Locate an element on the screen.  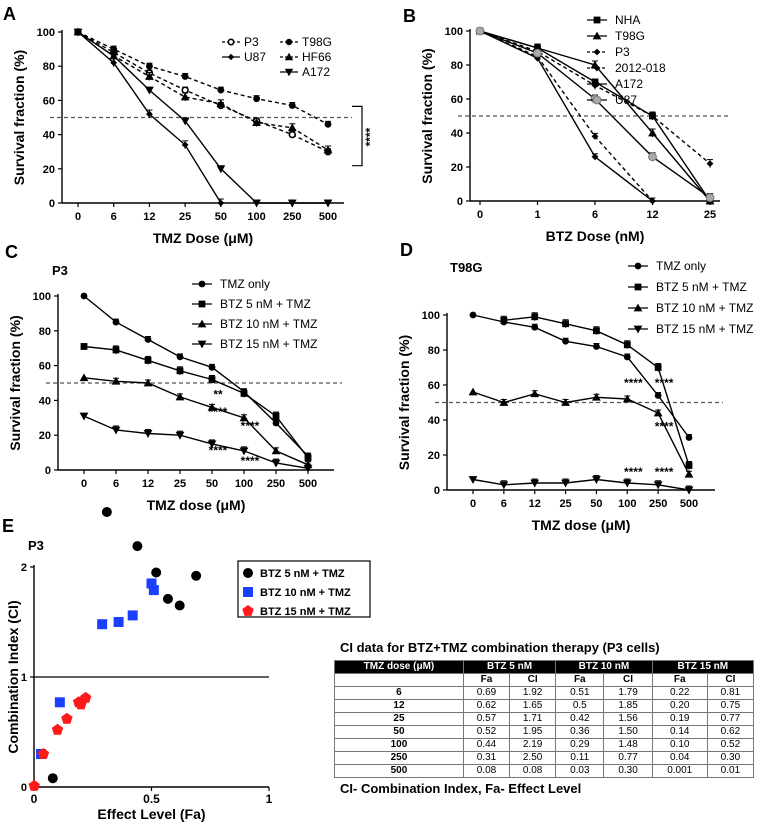
x-axis-label: TMZ dose (μM) is located at coordinates (196, 505).